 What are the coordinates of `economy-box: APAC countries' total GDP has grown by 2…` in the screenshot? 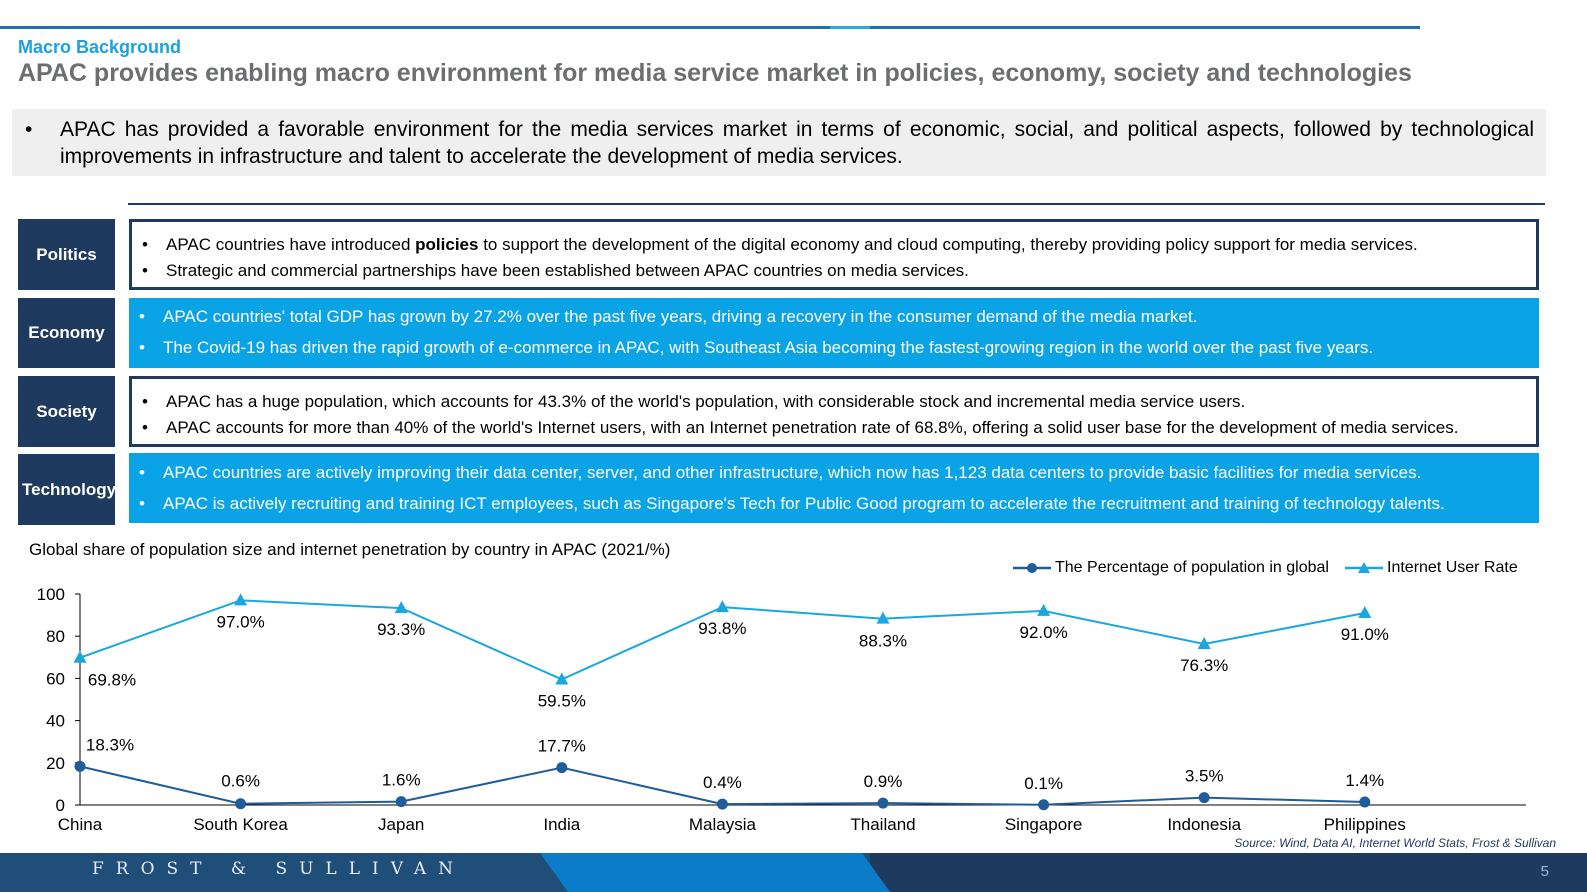 It's located at (834, 333).